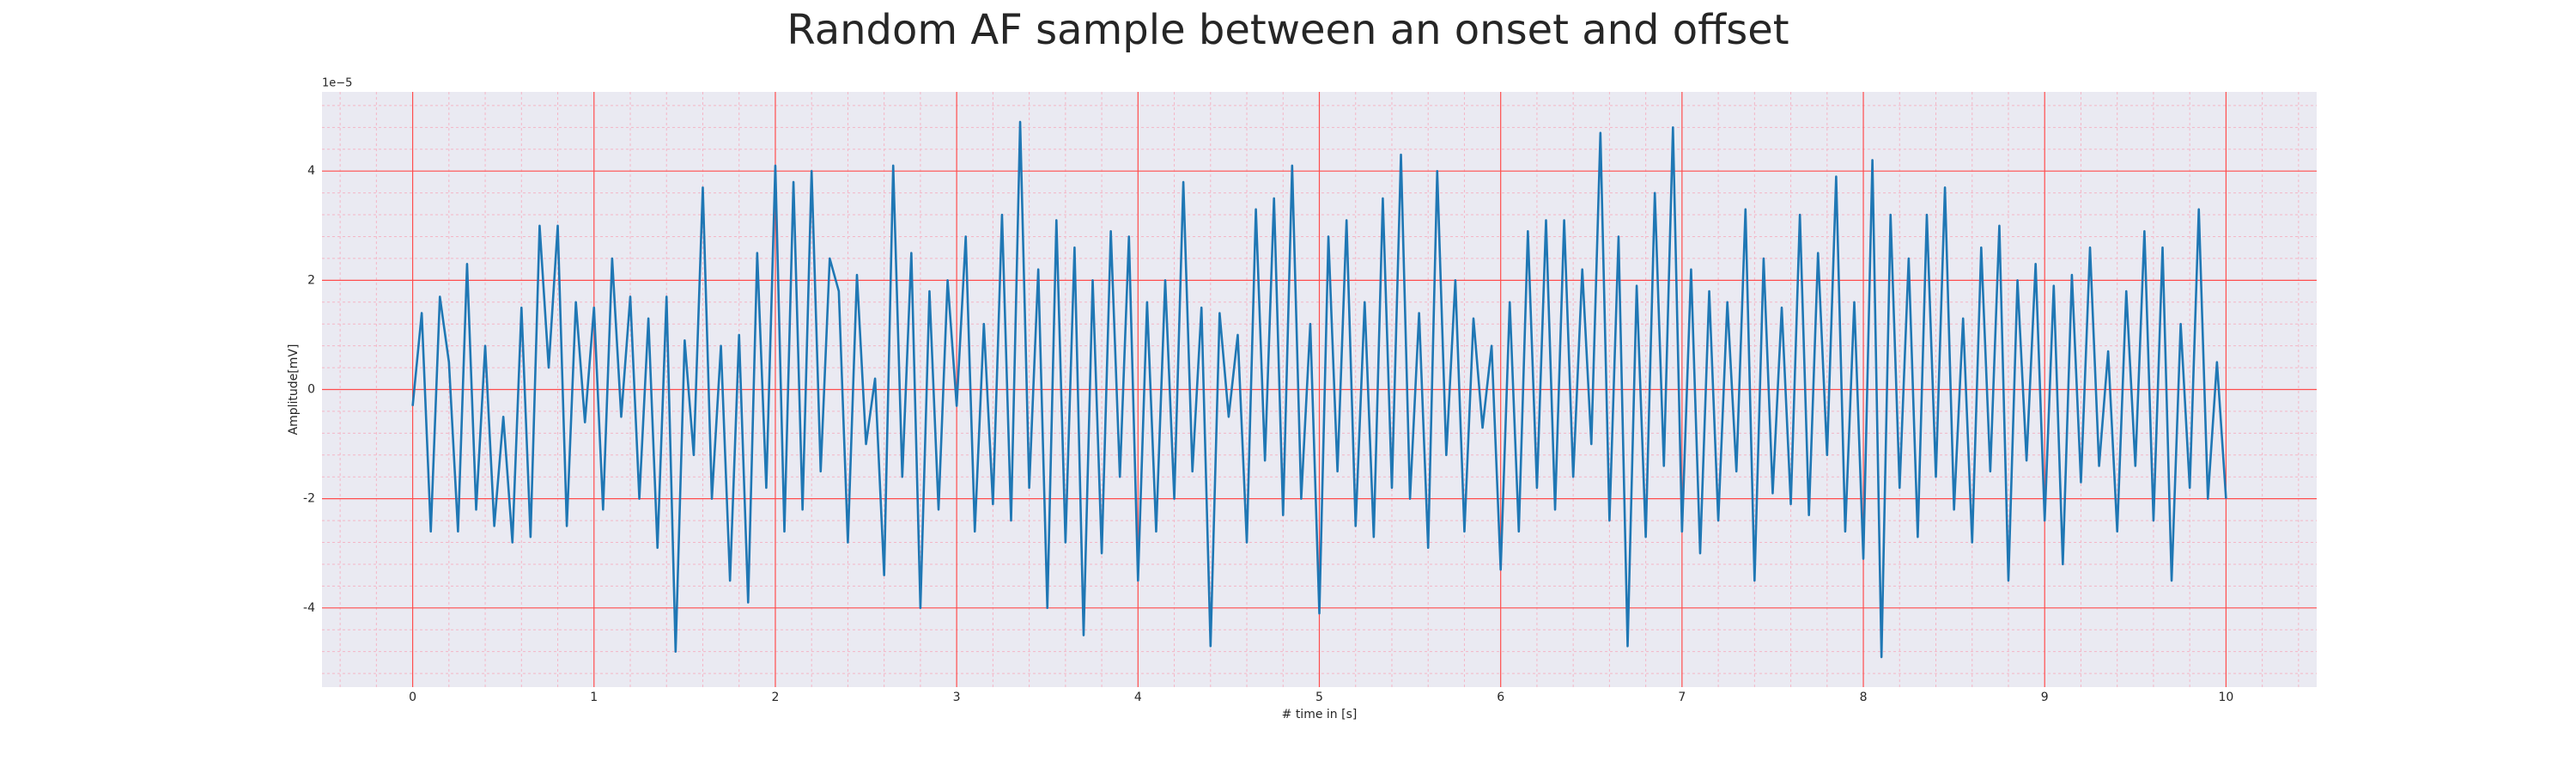 The image size is (2576, 773). Describe the element at coordinates (957, 697) in the screenshot. I see `x-tick-label: 3` at that location.